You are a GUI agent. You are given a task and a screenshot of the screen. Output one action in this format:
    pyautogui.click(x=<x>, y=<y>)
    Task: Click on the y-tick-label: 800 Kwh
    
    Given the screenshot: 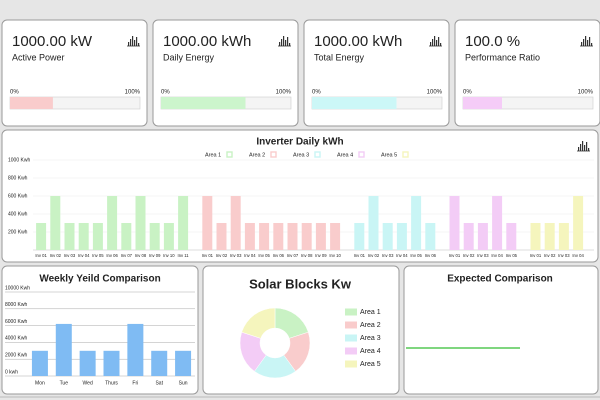 What is the action you would take?
    pyautogui.click(x=18, y=178)
    